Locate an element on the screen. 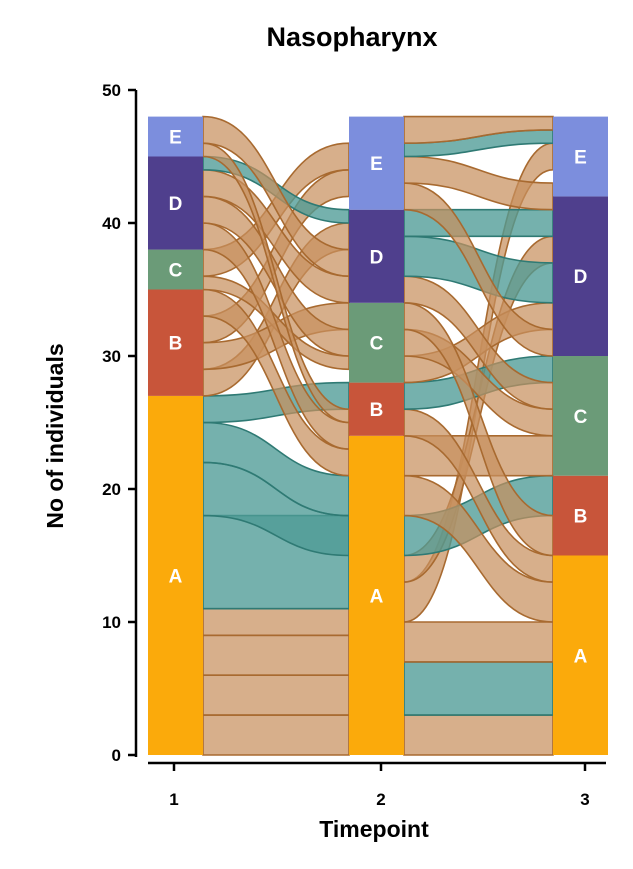 The image size is (633, 869). stack-t3-segment-A is located at coordinates (580, 655).